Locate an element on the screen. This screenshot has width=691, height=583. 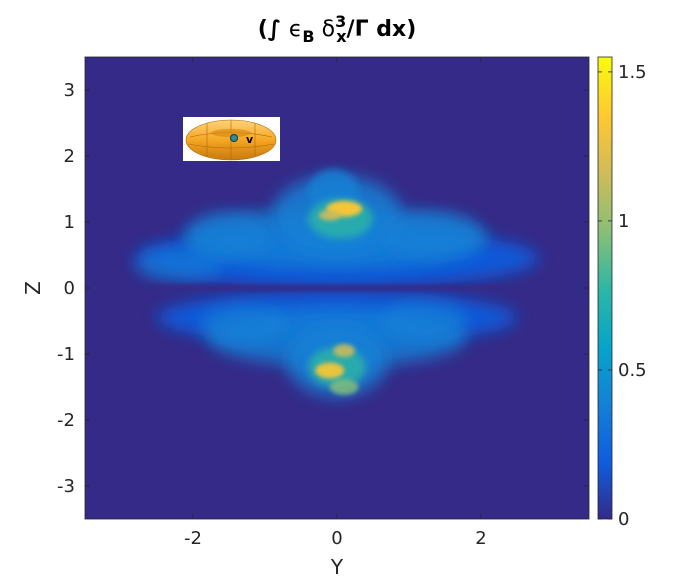
colorbar-frame is located at coordinates (605, 288).